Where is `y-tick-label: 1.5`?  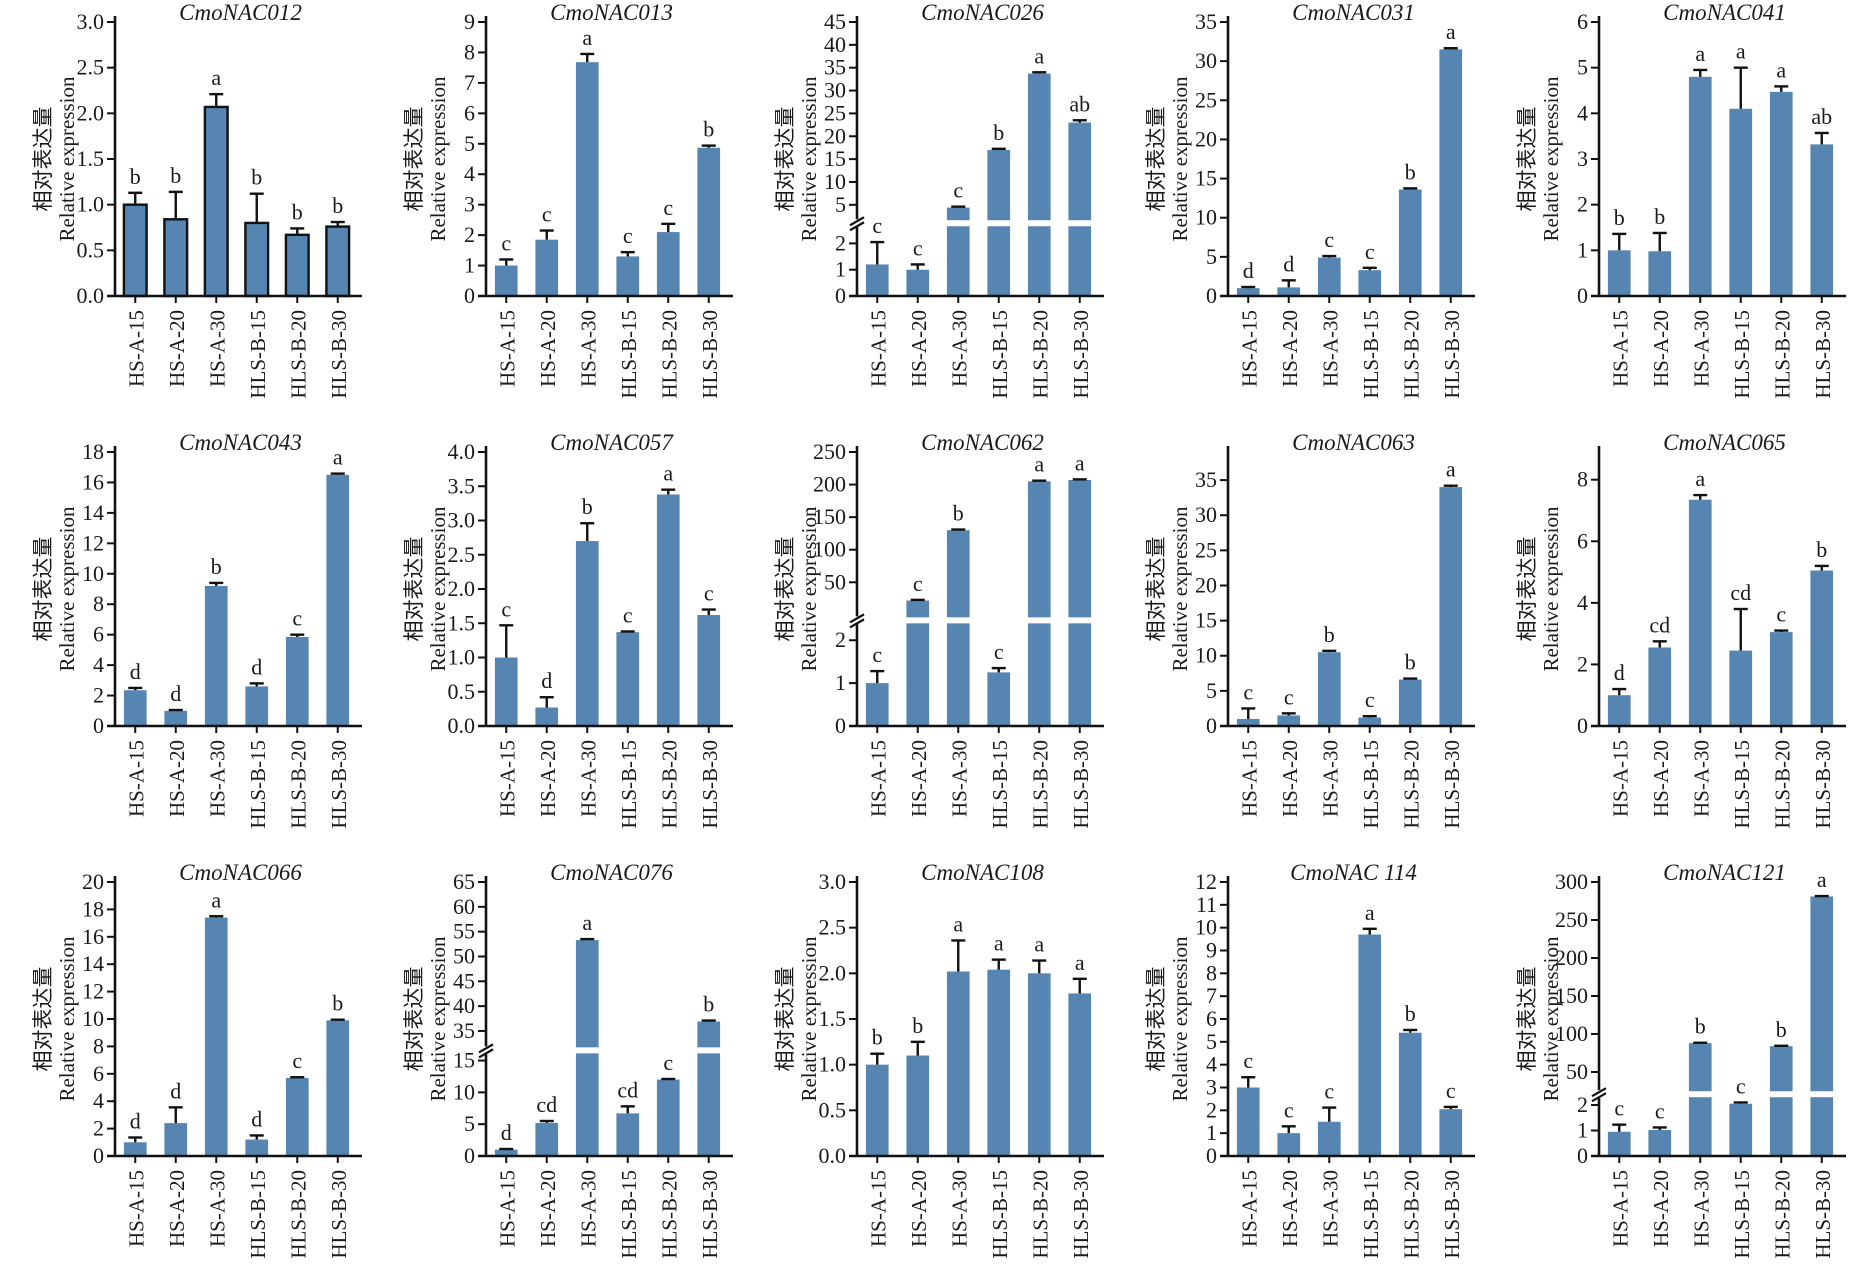 y-tick-label: 1.5 is located at coordinates (462, 622).